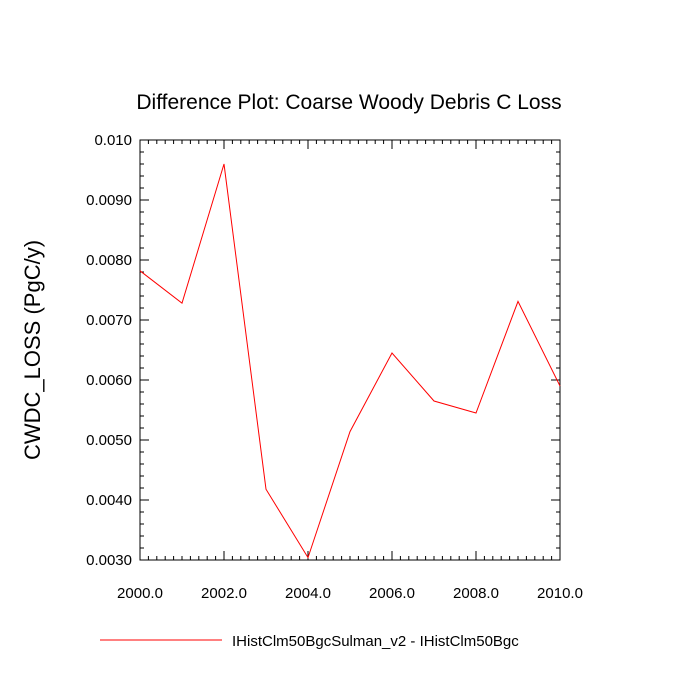  Describe the element at coordinates (308, 593) in the screenshot. I see `x-tick-label: 2004.0` at that location.